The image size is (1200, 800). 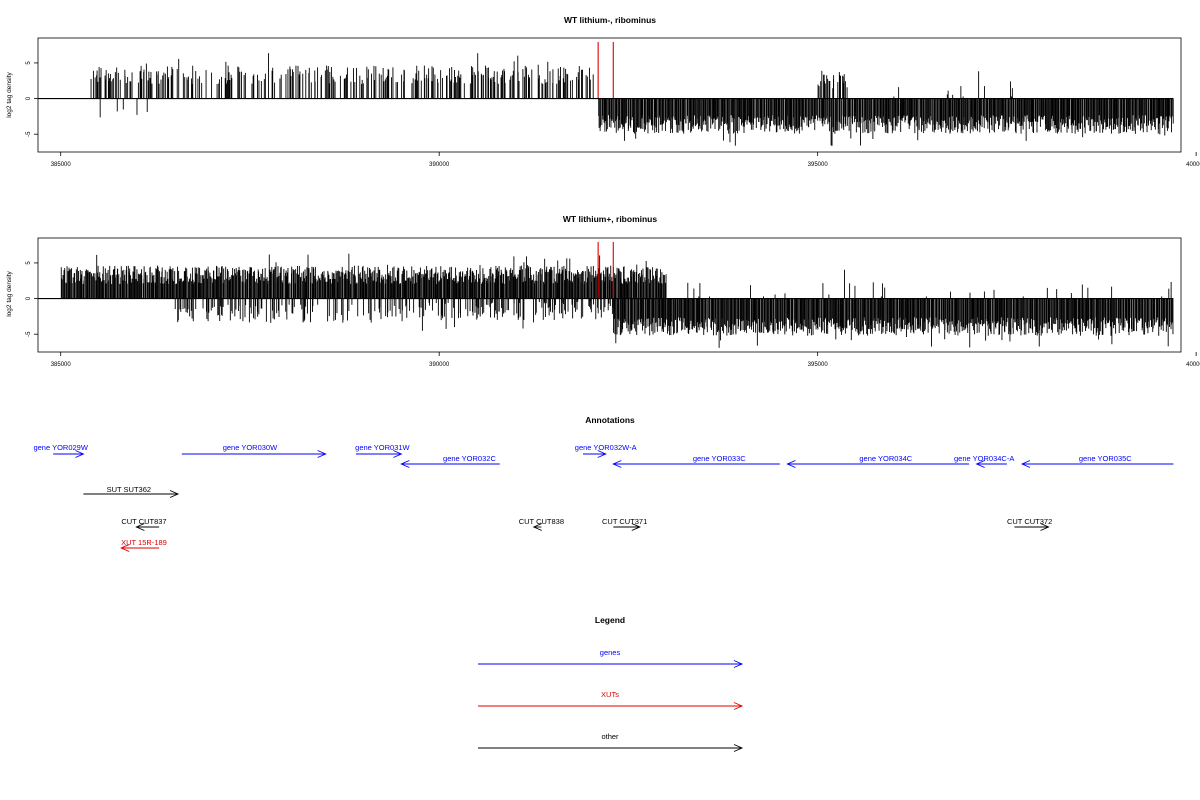 I want to click on feature-label: gene YOR035C, so click(x=1105, y=458).